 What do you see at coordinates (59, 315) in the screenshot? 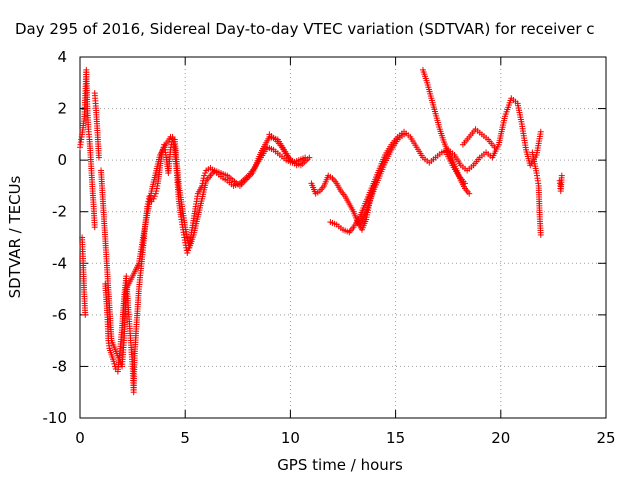
I see `y-tick-label: -6` at bounding box center [59, 315].